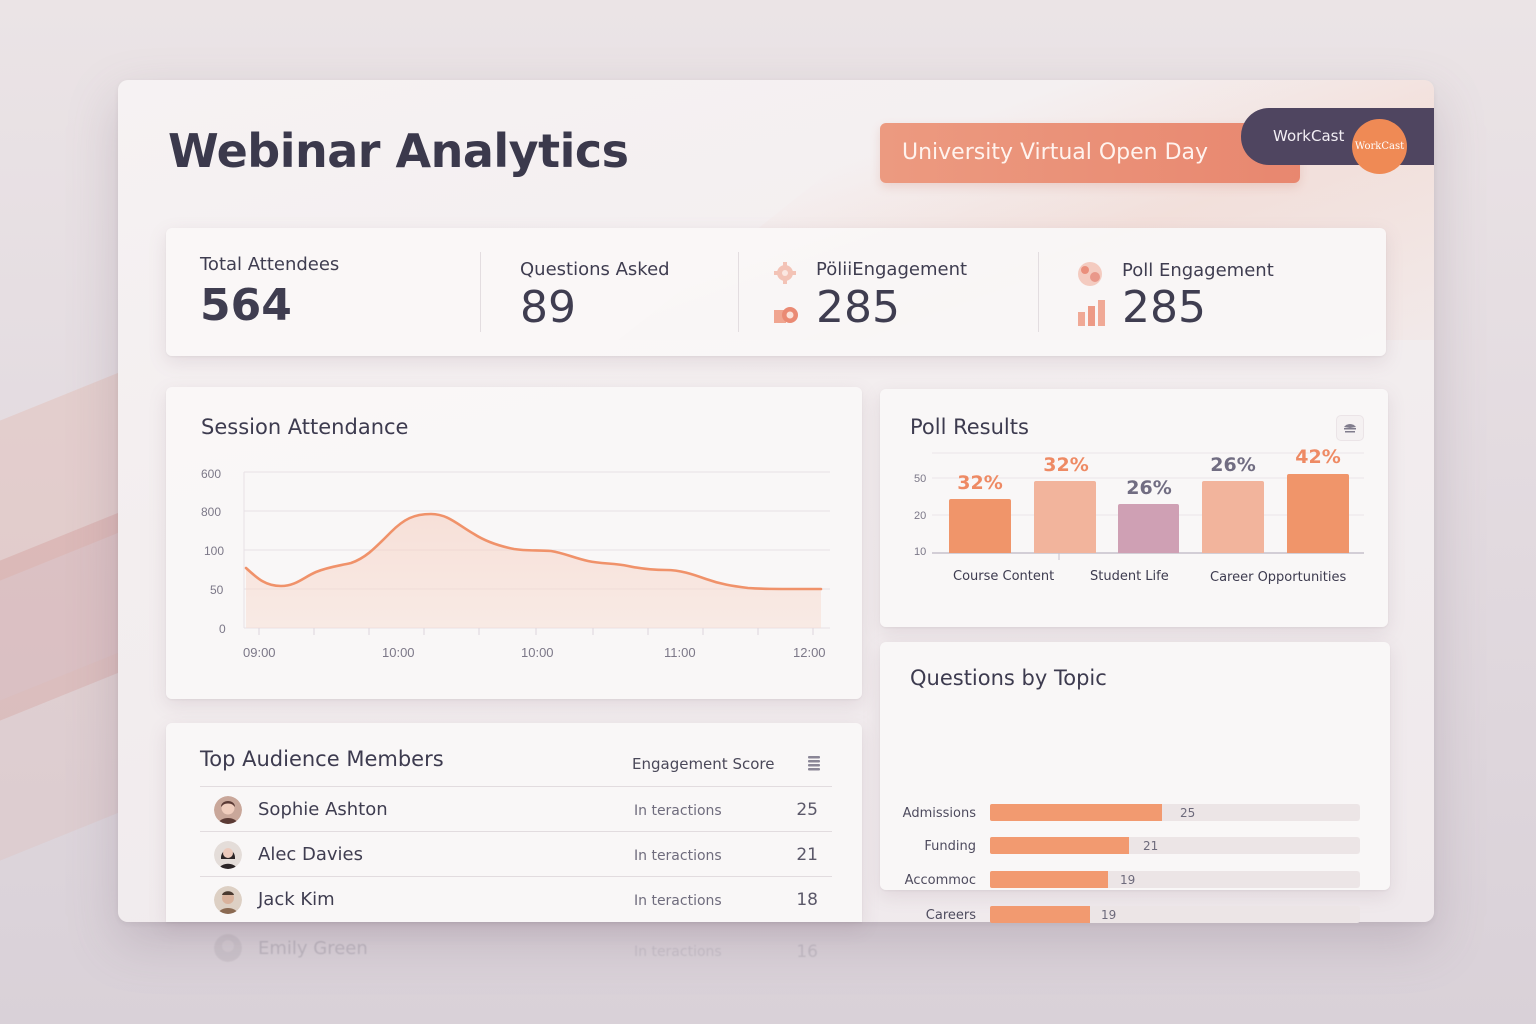  I want to click on brand-name: WorkCast, so click(1309, 136).